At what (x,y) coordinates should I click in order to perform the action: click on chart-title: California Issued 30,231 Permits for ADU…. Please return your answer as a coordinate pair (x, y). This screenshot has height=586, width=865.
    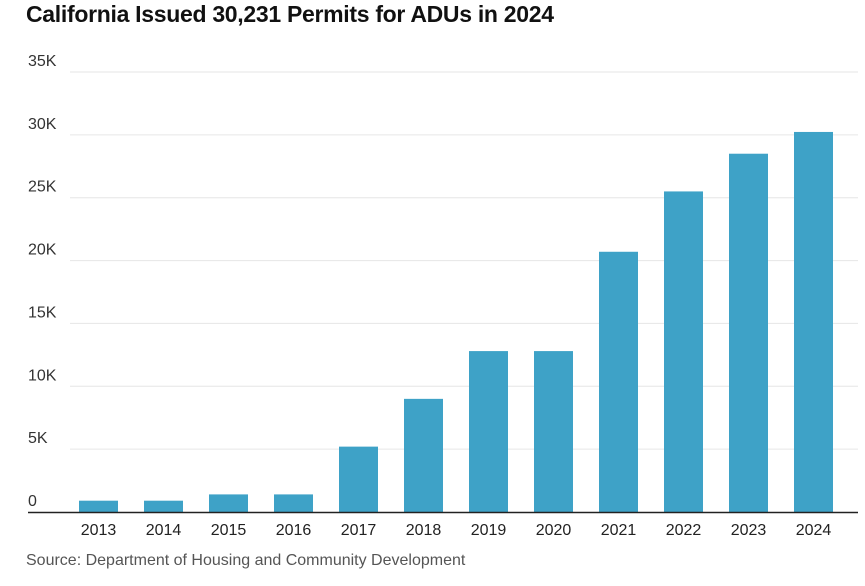
    Looking at the image, I should click on (290, 14).